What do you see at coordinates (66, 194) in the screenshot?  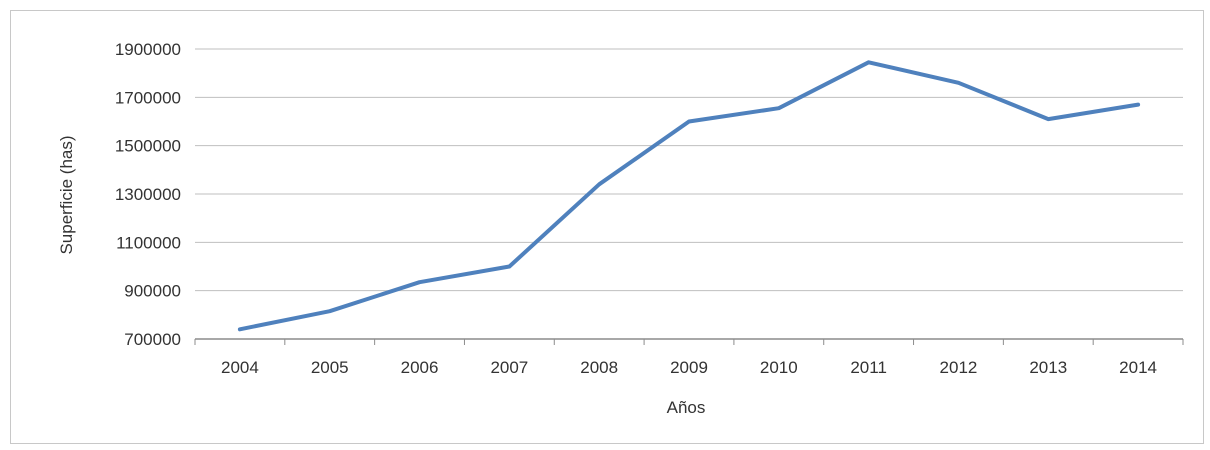 I see `y-axis-title: Superficie (has)` at bounding box center [66, 194].